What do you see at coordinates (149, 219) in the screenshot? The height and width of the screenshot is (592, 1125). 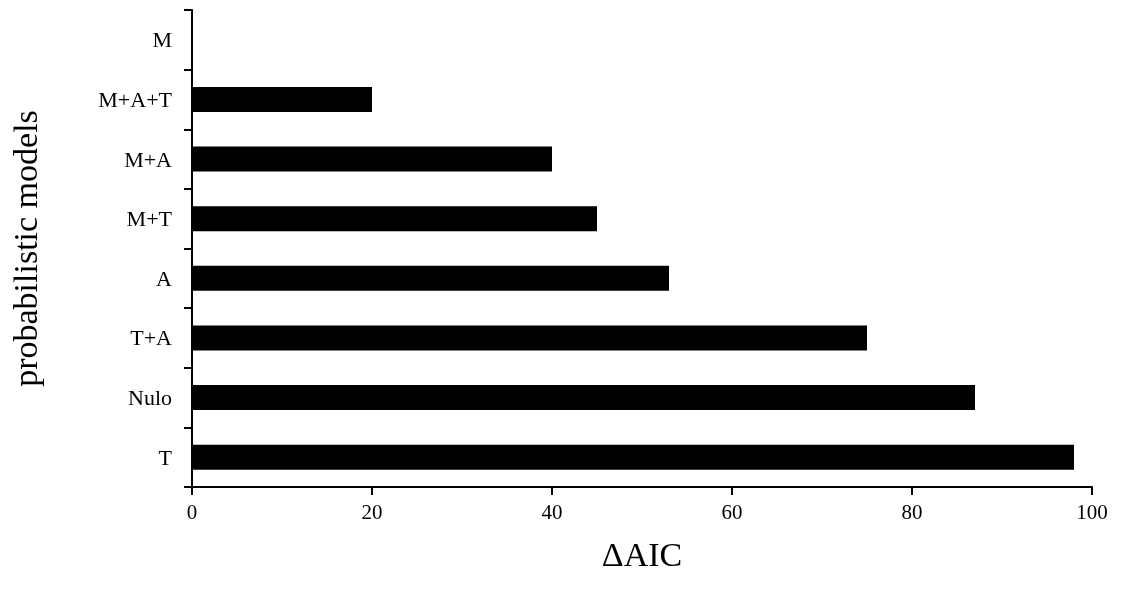 I see `y-tick-label: M+T` at bounding box center [149, 219].